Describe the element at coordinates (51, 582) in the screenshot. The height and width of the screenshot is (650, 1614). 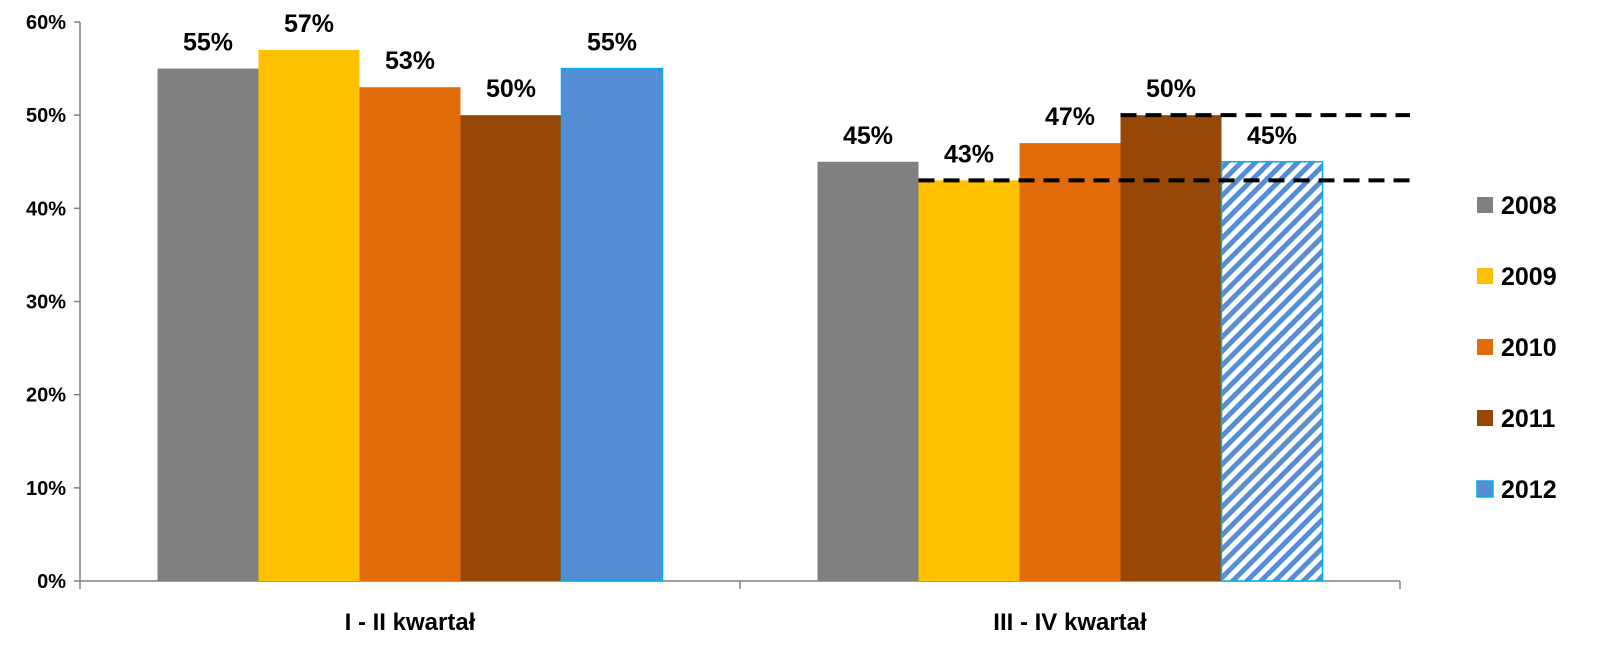
I see `y-tick-label: 0%` at that location.